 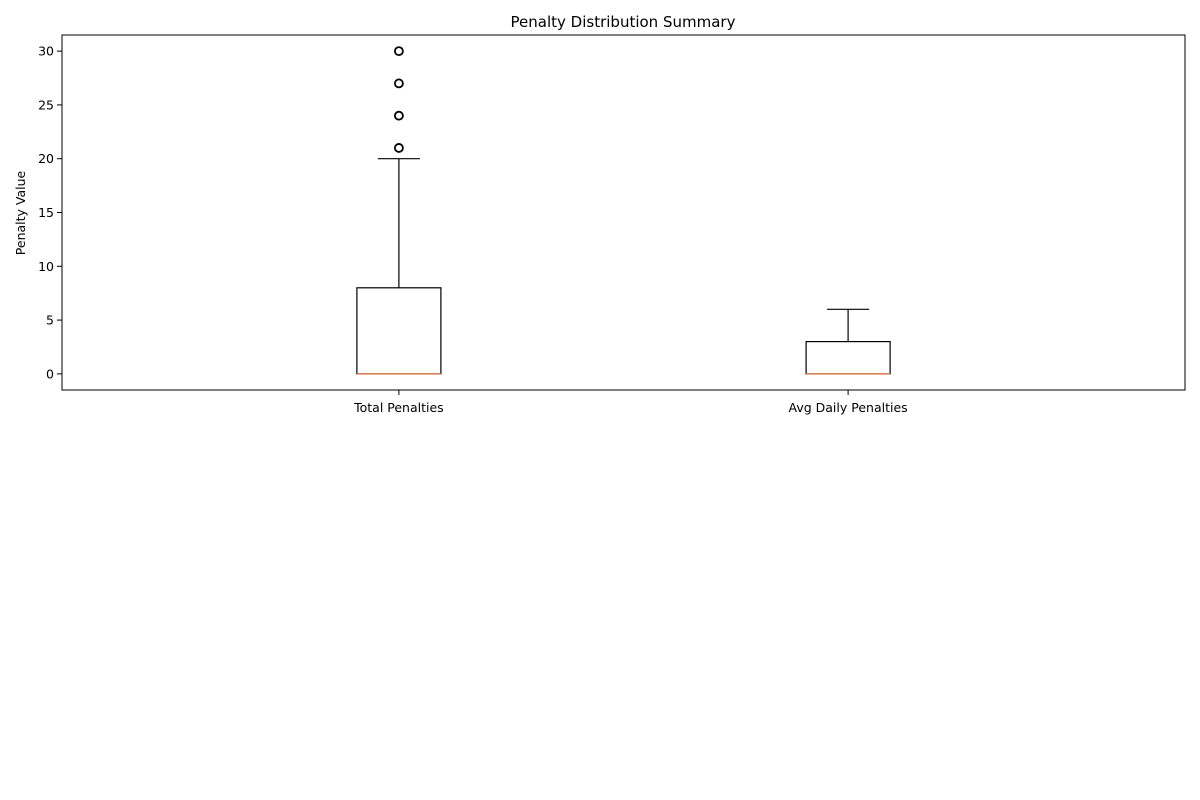 What do you see at coordinates (46, 104) in the screenshot?
I see `y-tick-label-5: 25` at bounding box center [46, 104].